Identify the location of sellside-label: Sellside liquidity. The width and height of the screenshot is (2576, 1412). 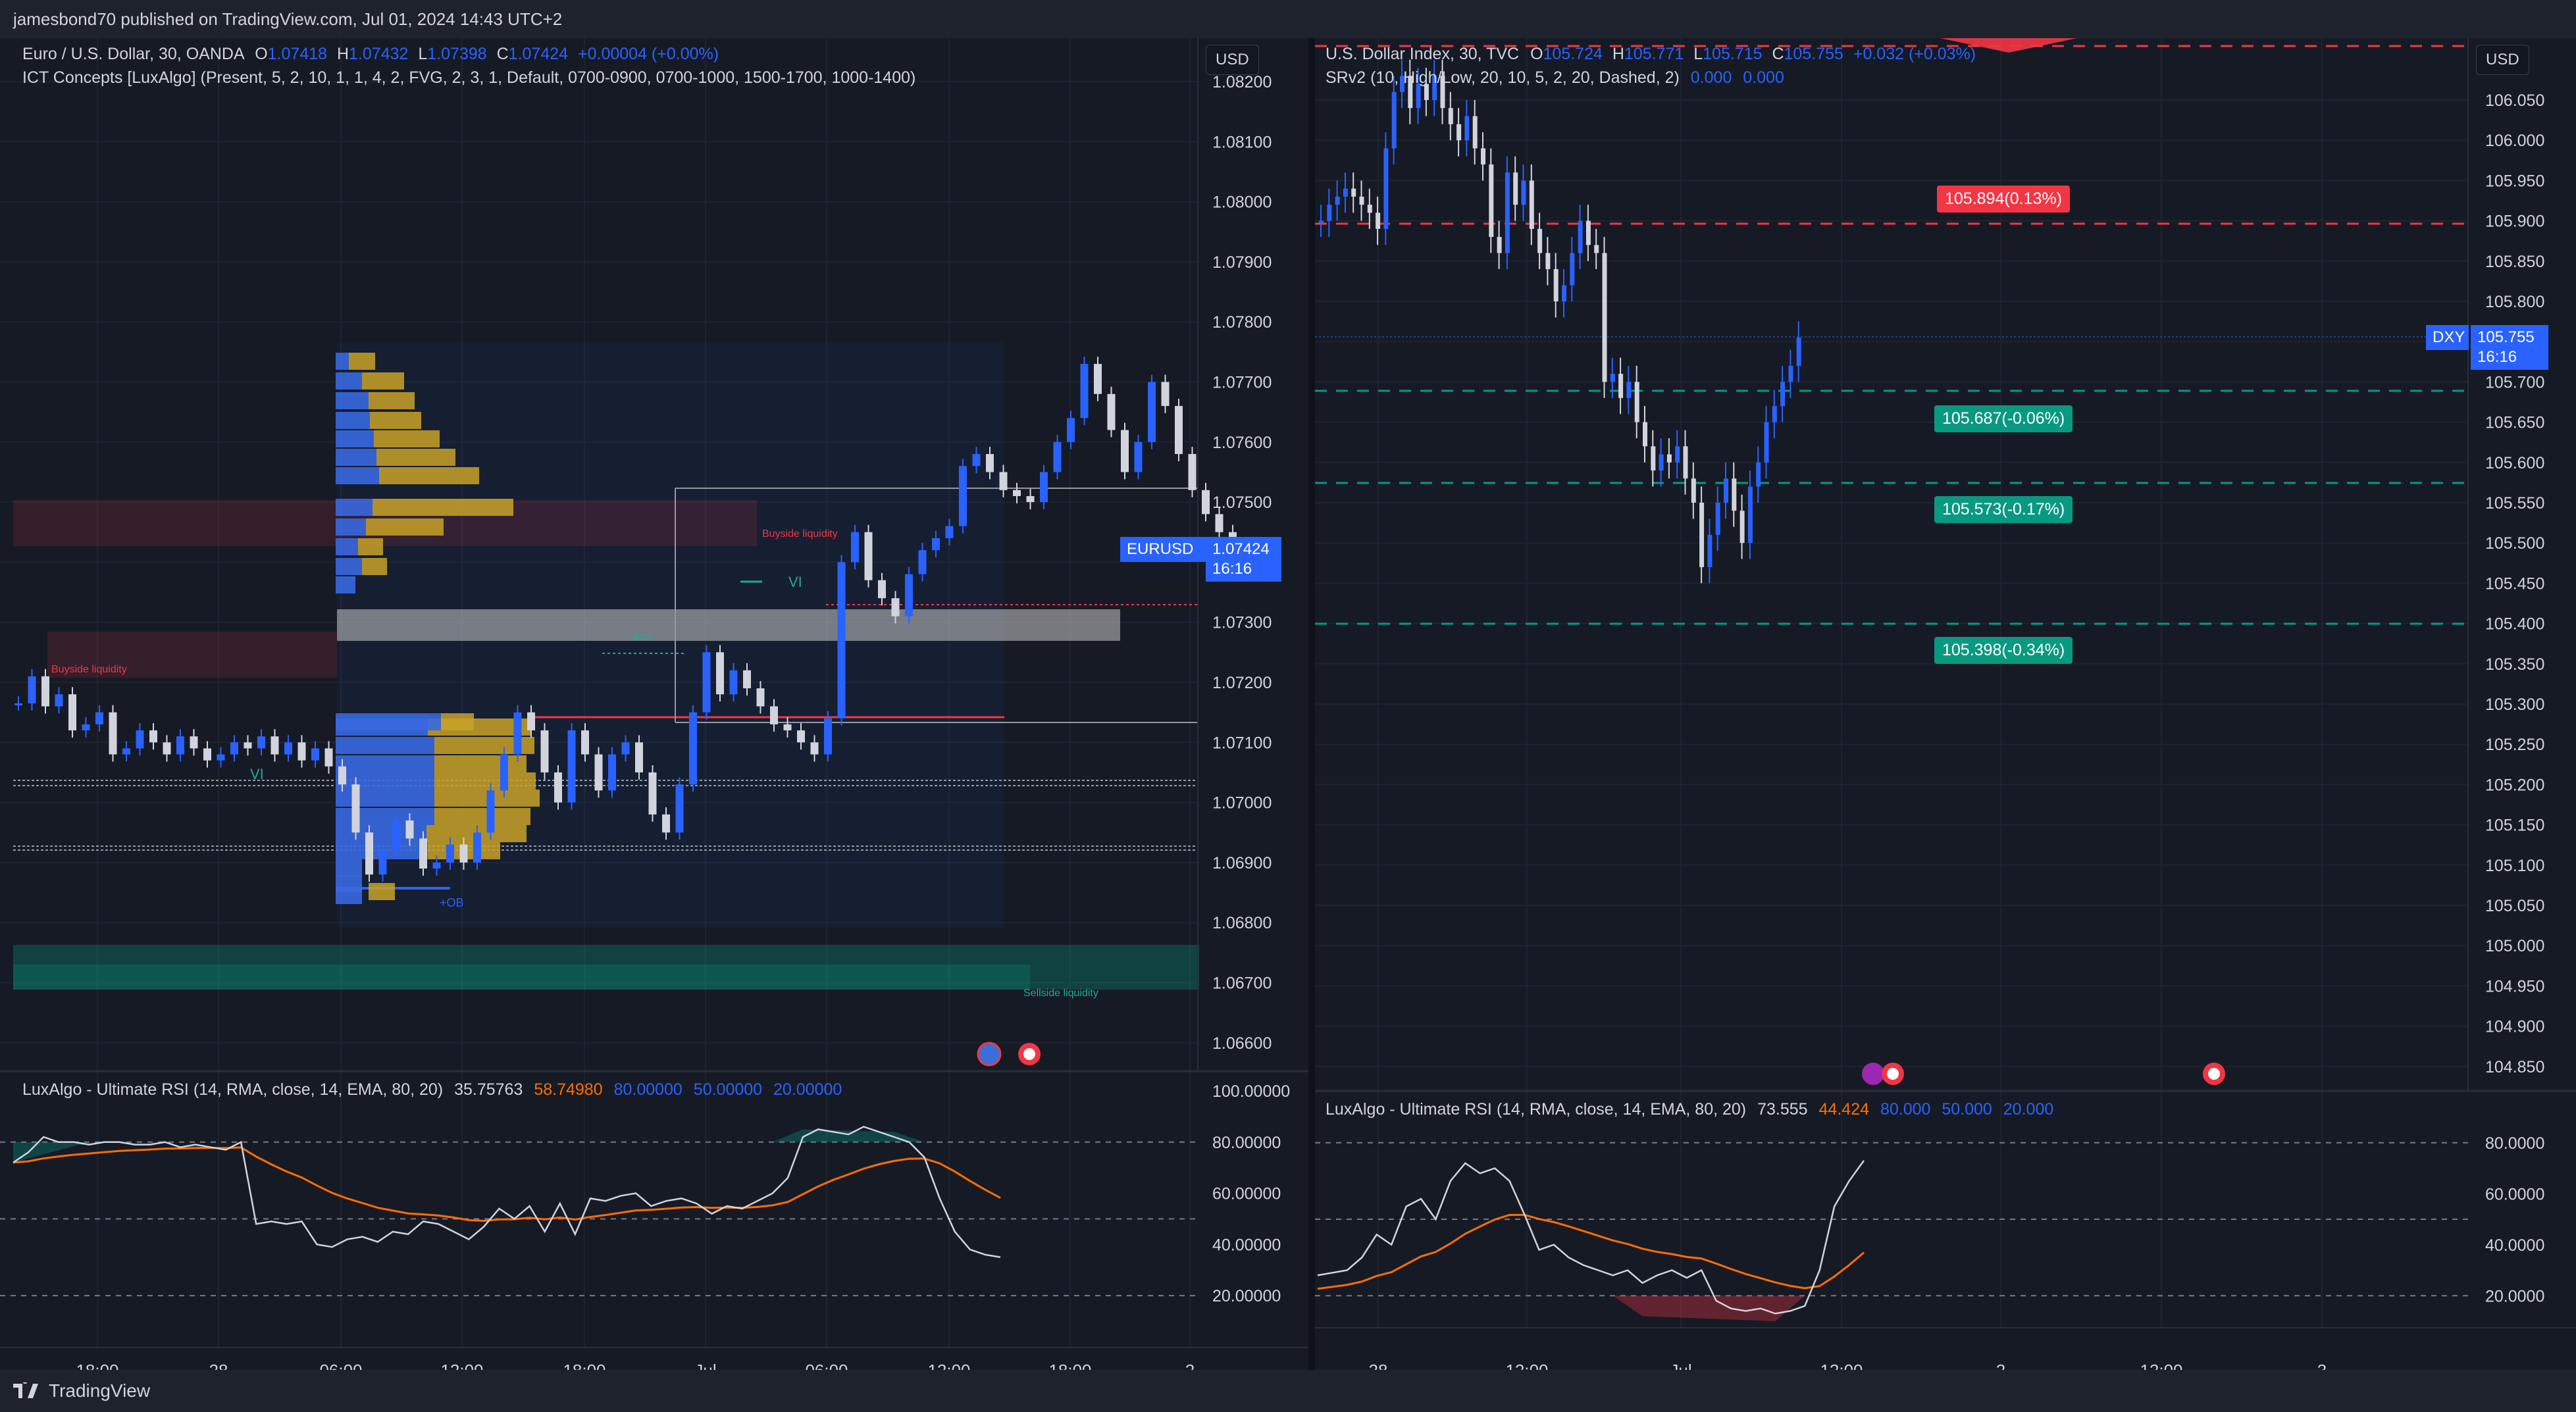
(1060, 993).